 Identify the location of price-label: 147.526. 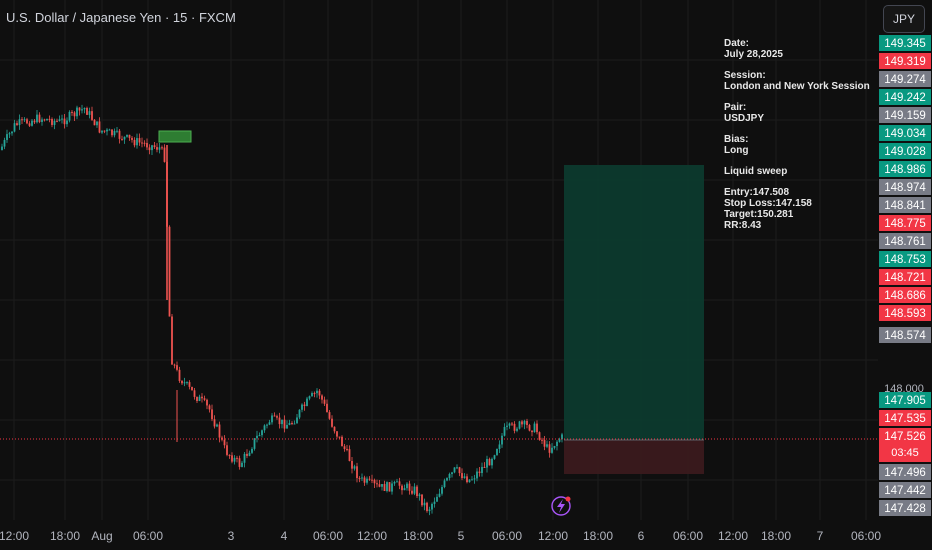
(905, 437).